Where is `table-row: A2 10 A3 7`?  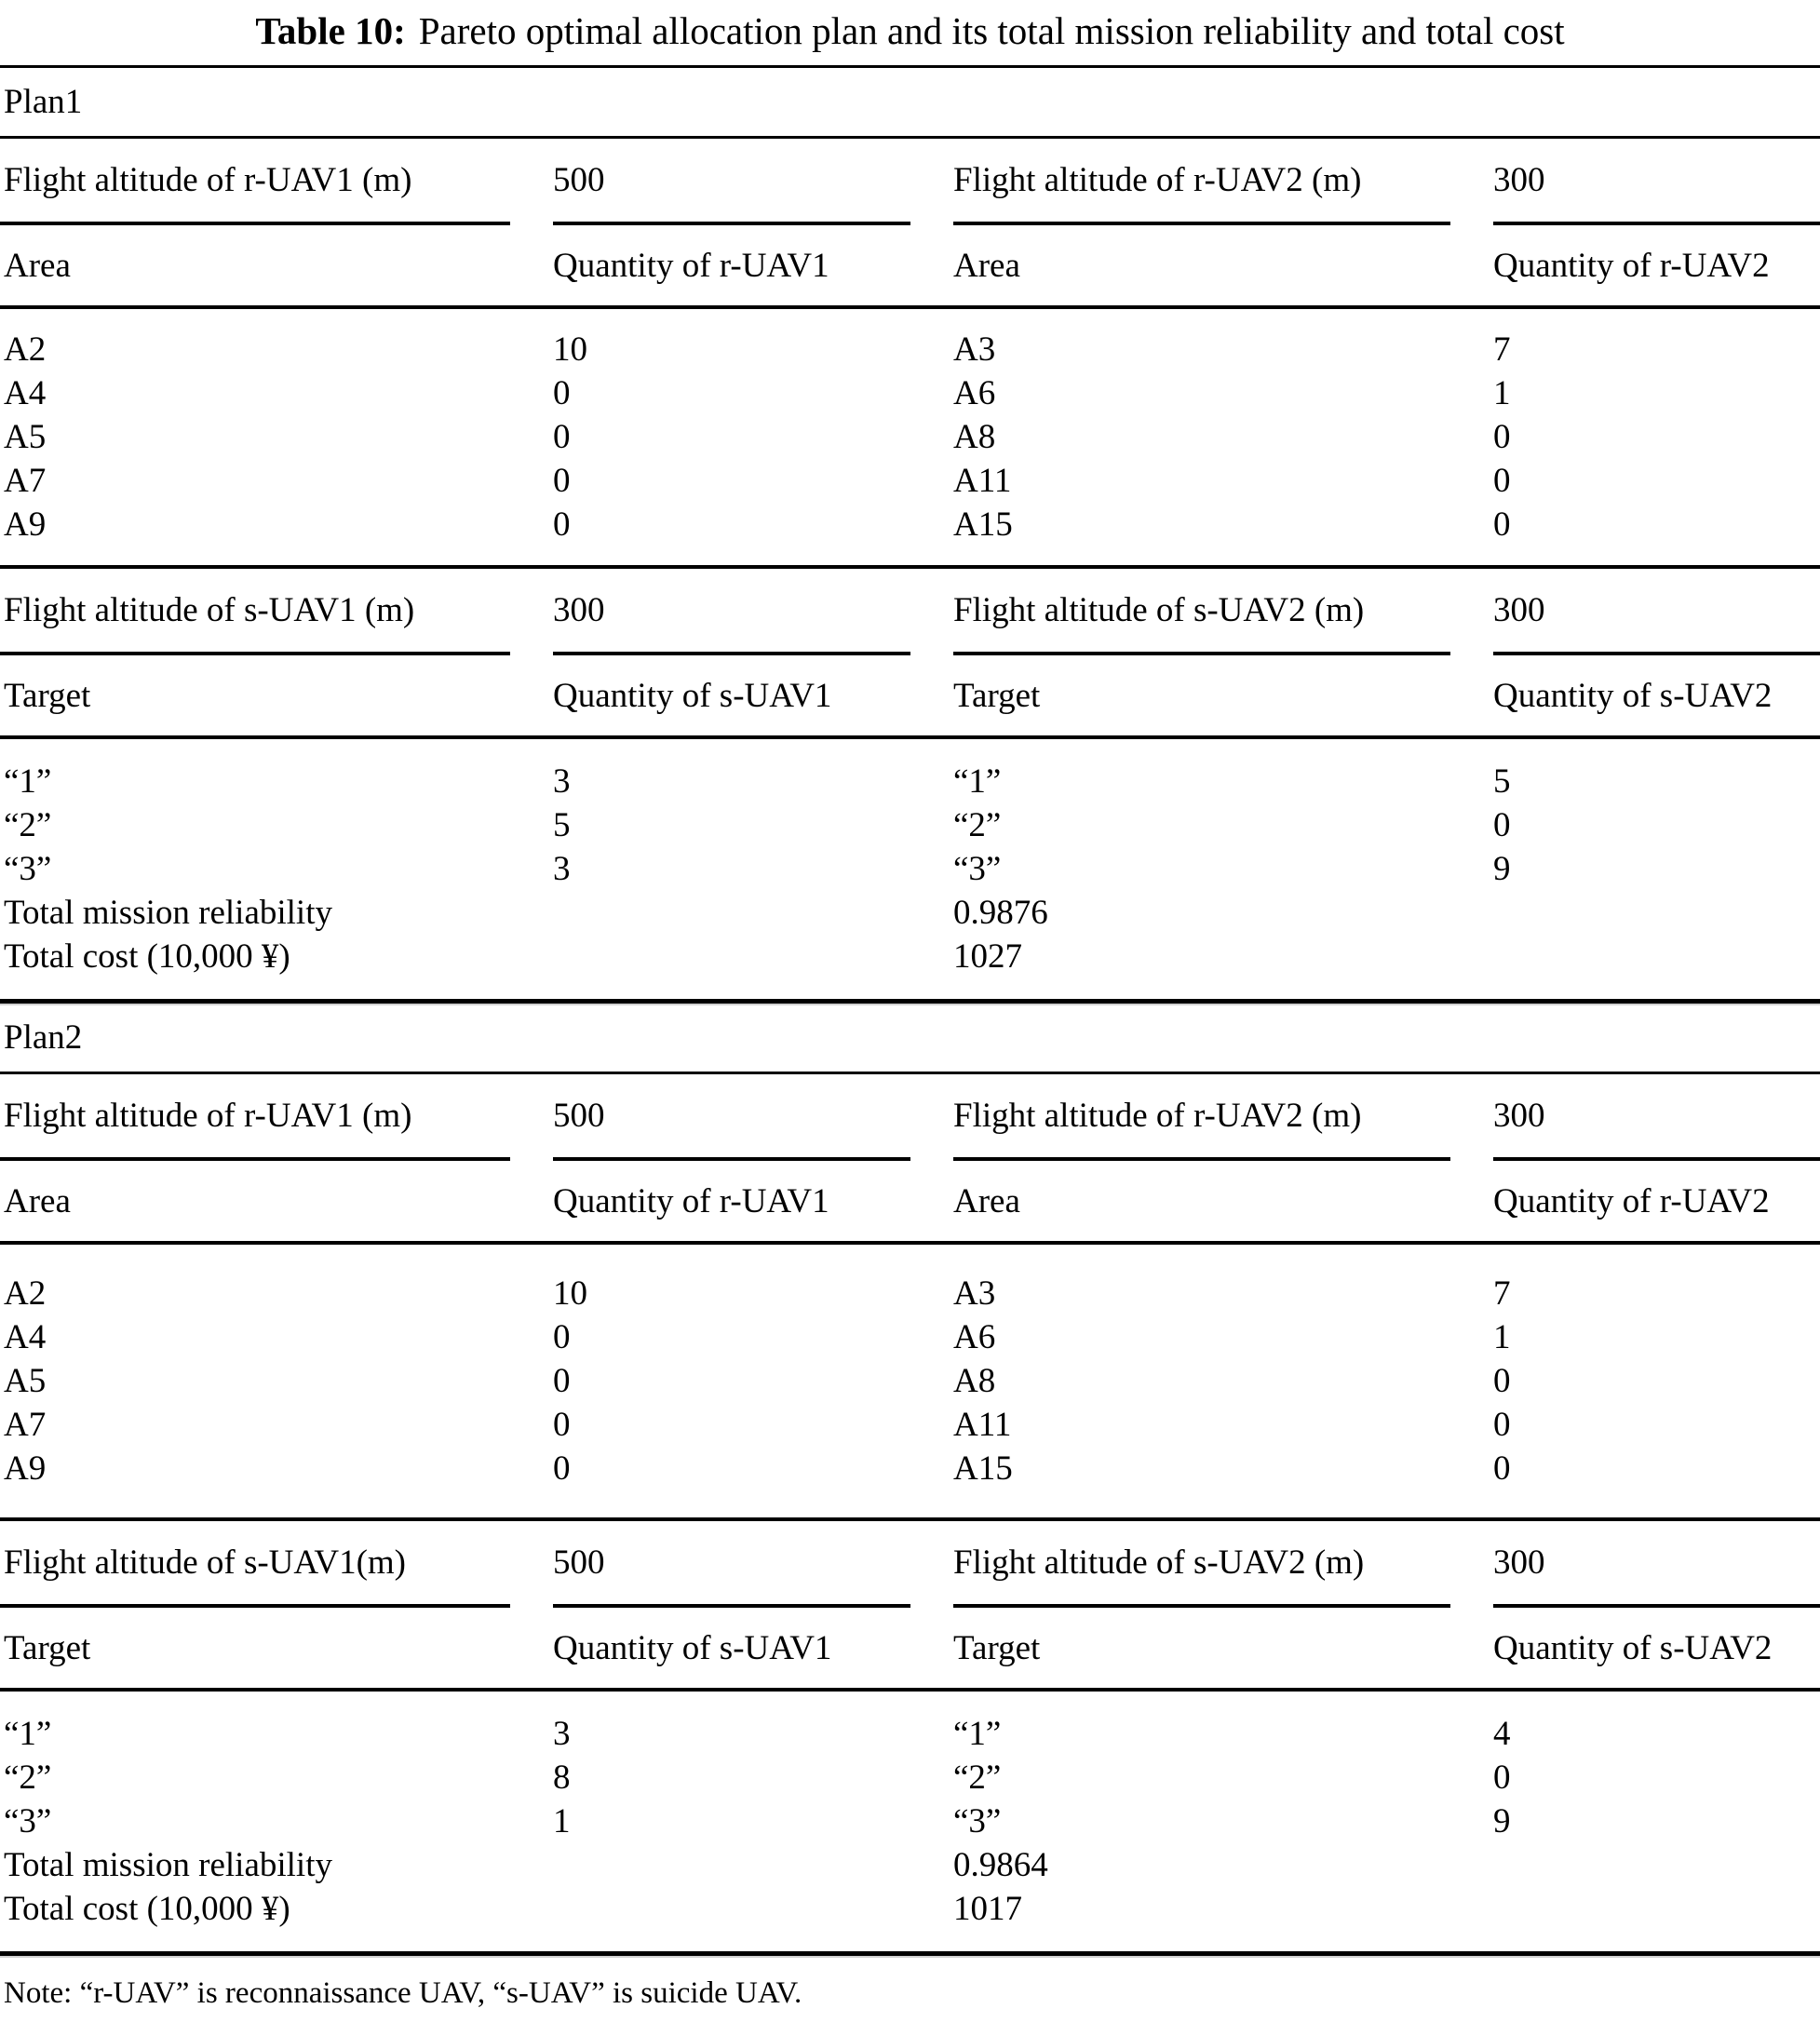
table-row: A2 10 A3 7 is located at coordinates (910, 349).